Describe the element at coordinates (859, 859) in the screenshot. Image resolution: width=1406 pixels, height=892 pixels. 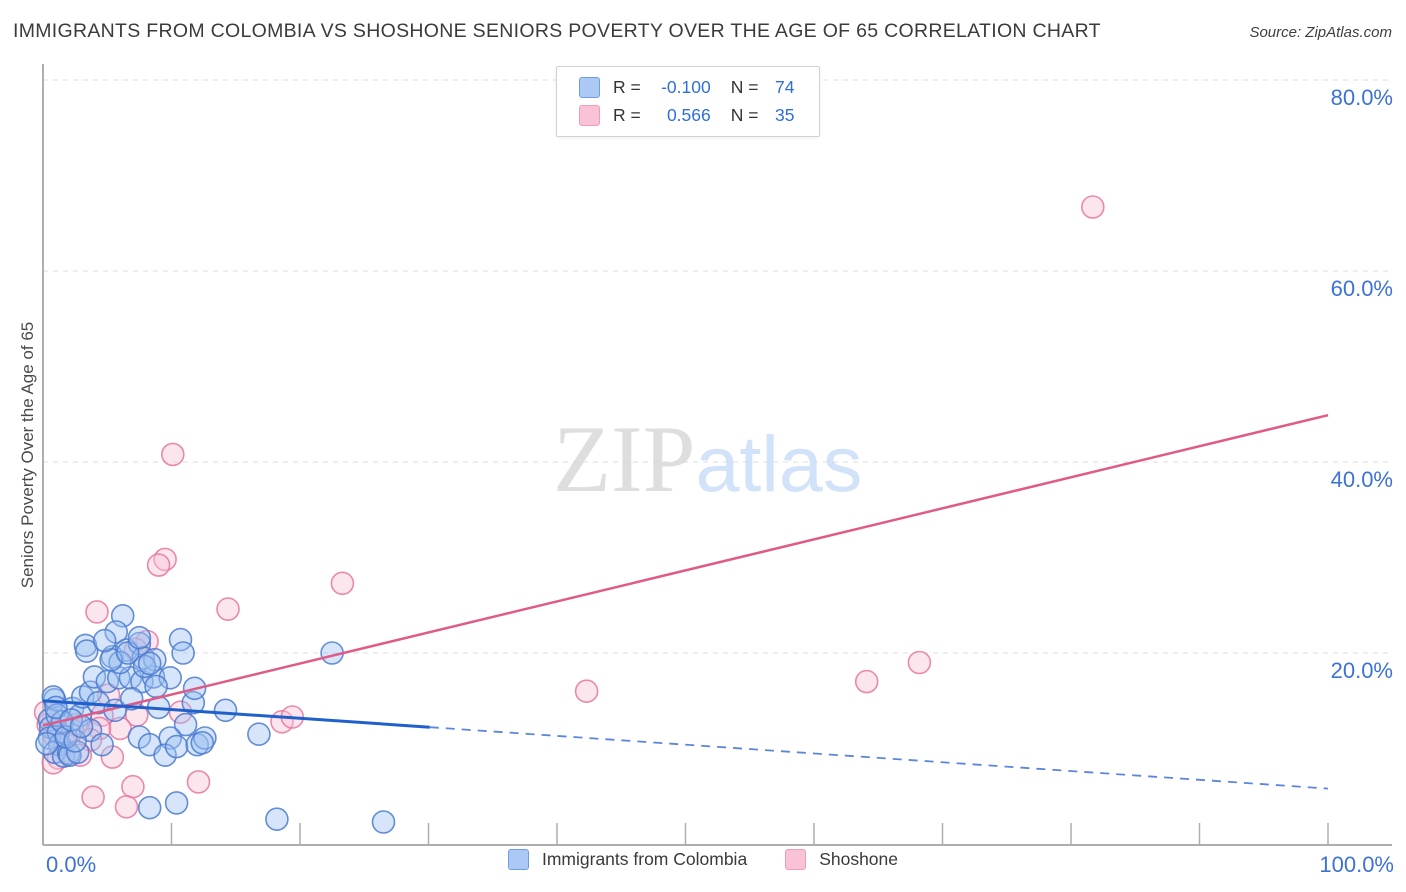
I see `legend-label-shoshone: Shoshone` at that location.